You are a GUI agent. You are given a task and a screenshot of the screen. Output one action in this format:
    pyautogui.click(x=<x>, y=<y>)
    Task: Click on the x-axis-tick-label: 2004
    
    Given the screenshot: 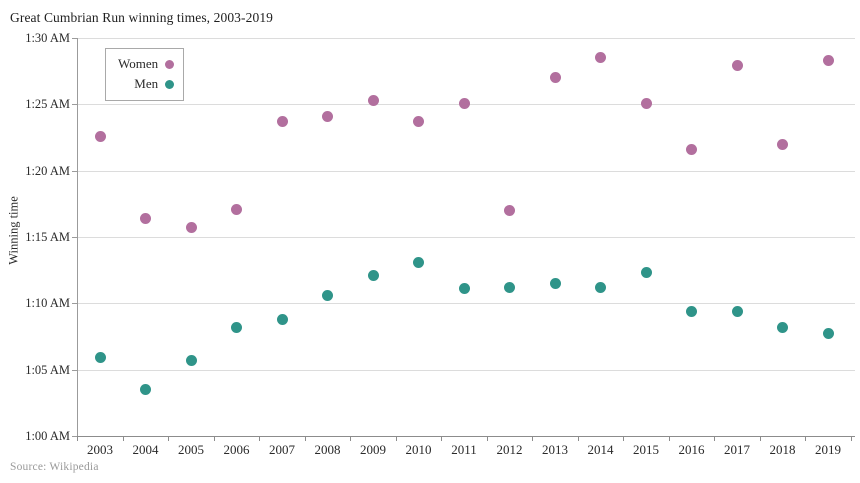 What is the action you would take?
    pyautogui.click(x=145, y=449)
    